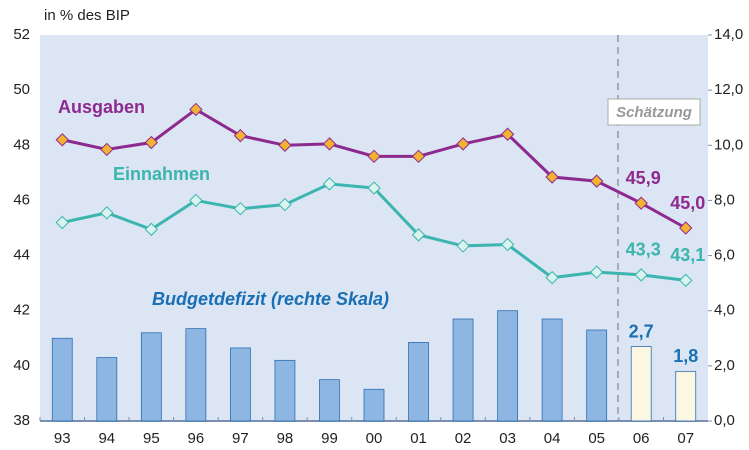  I want to click on value-label: 43,3, so click(643, 250).